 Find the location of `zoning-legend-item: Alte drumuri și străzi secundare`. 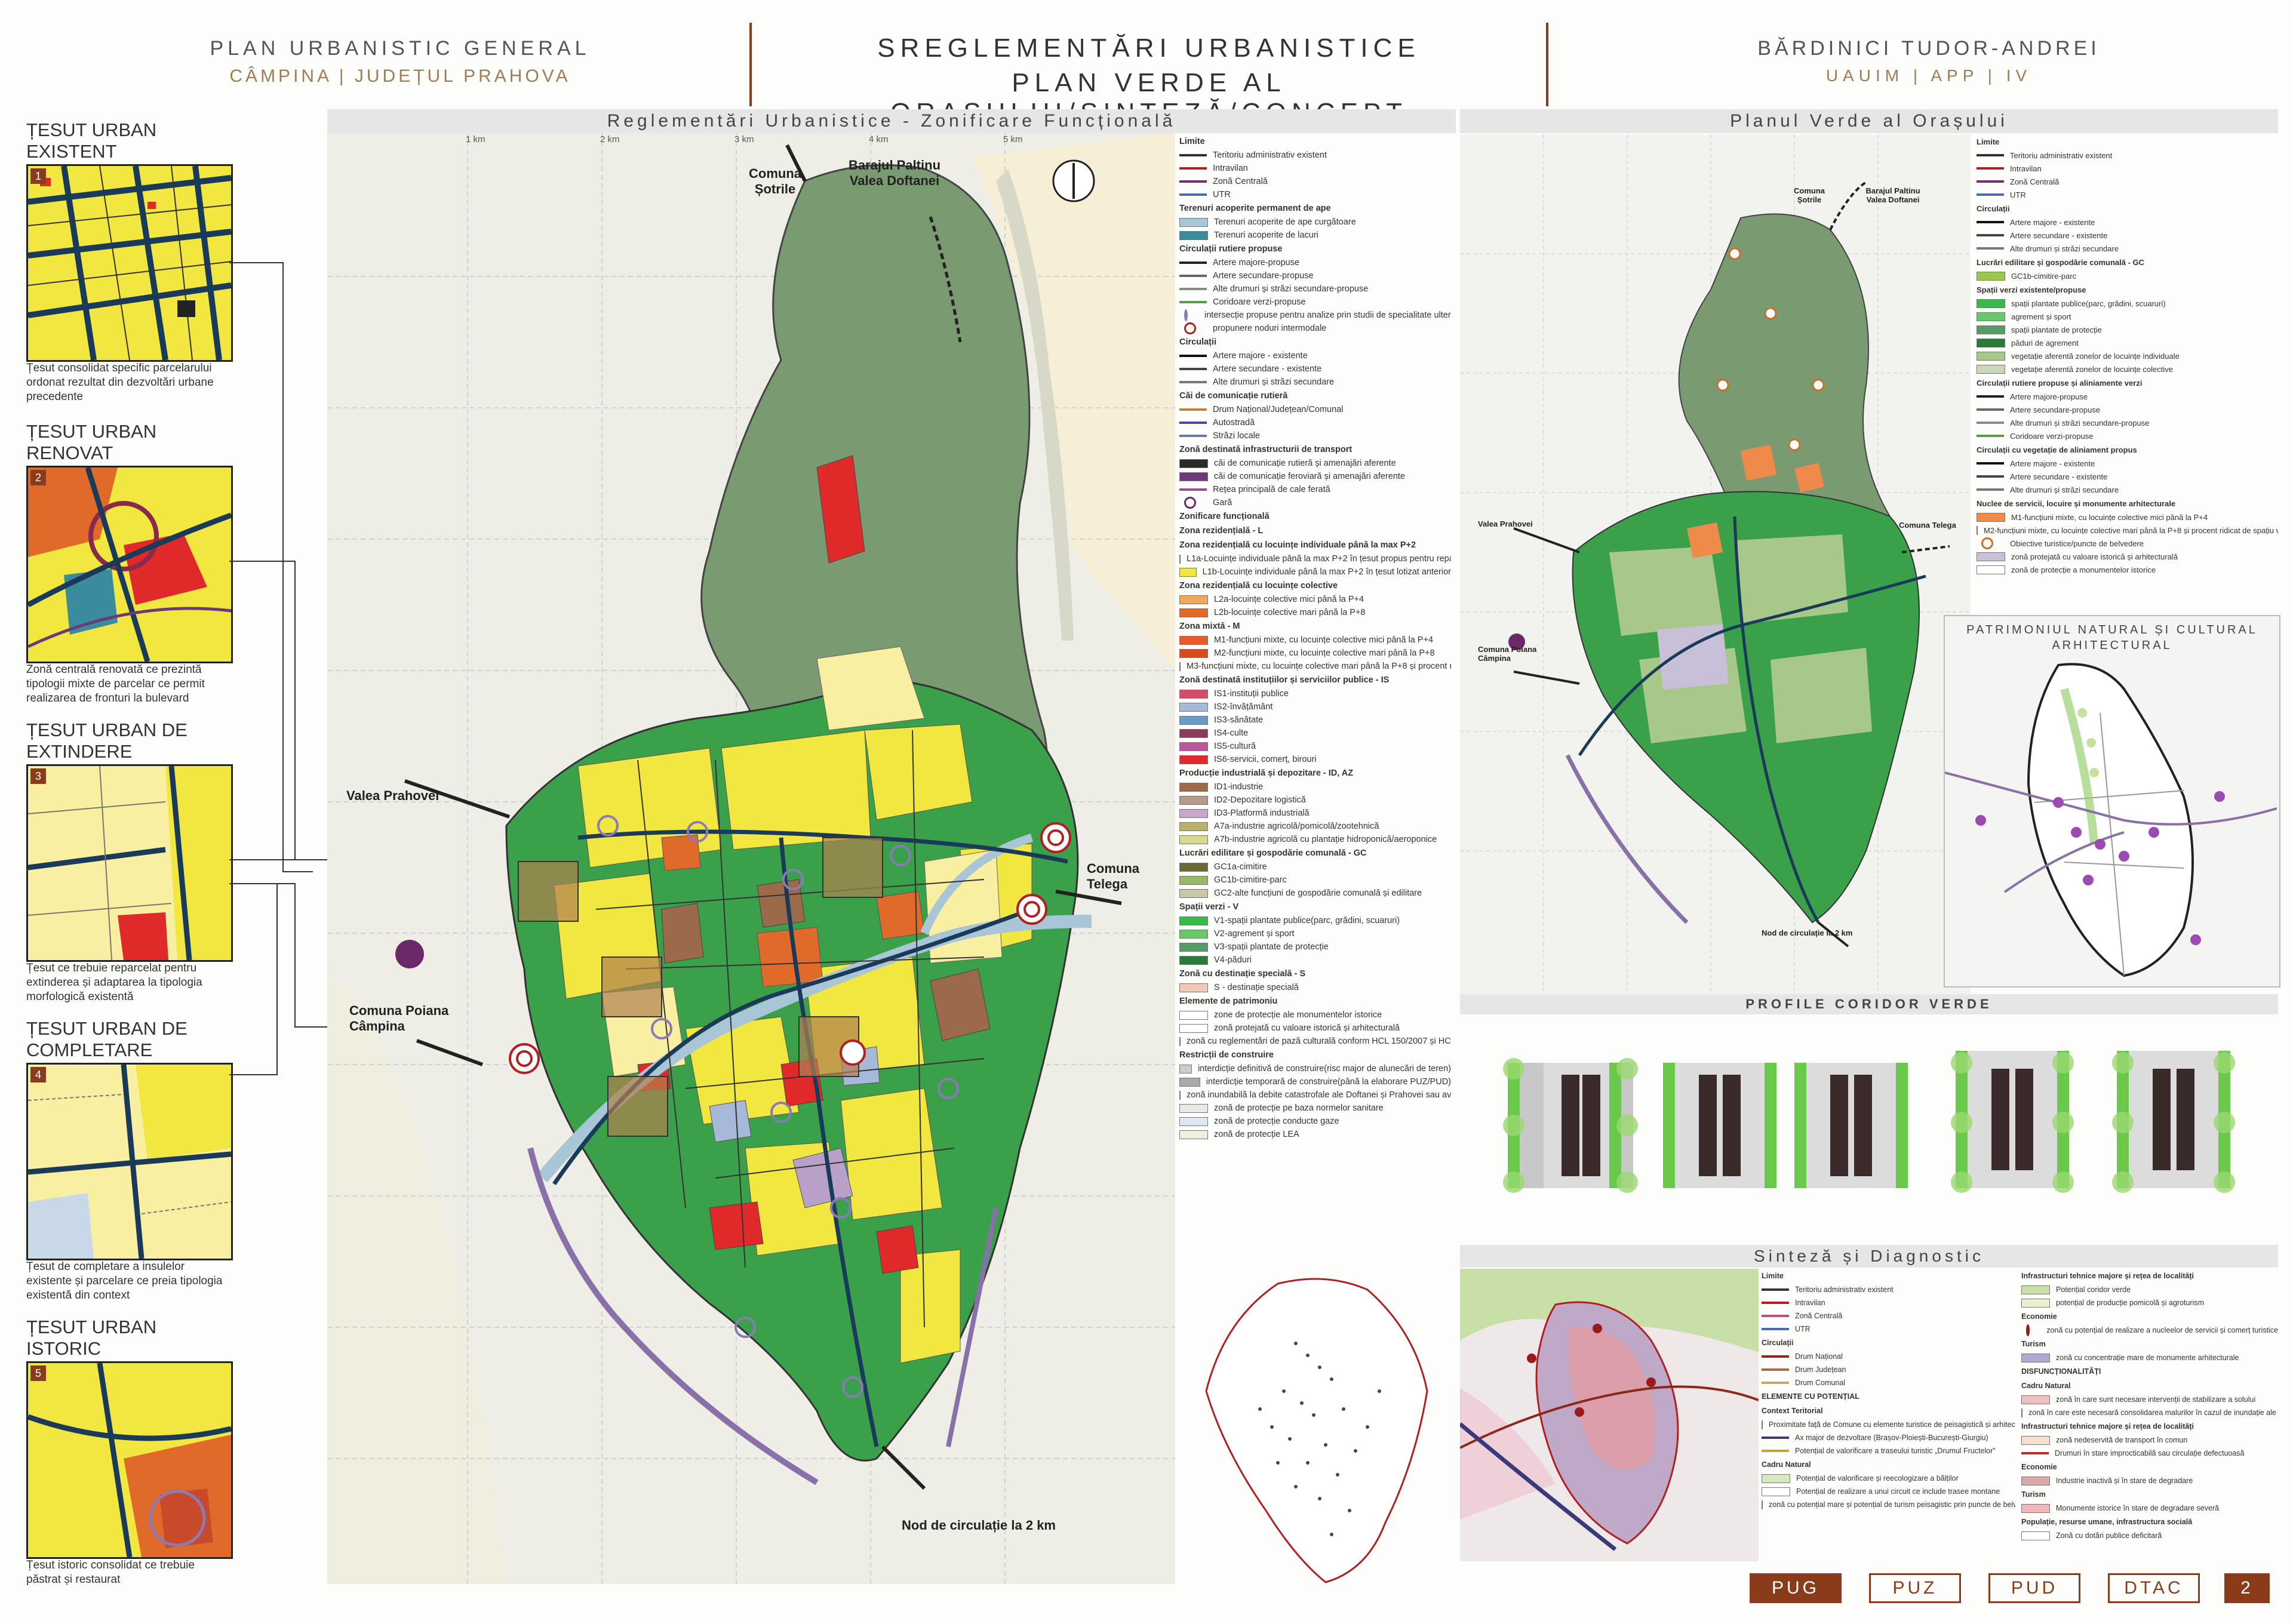

zoning-legend-item: Alte drumuri și străzi secundare is located at coordinates (1315, 382).